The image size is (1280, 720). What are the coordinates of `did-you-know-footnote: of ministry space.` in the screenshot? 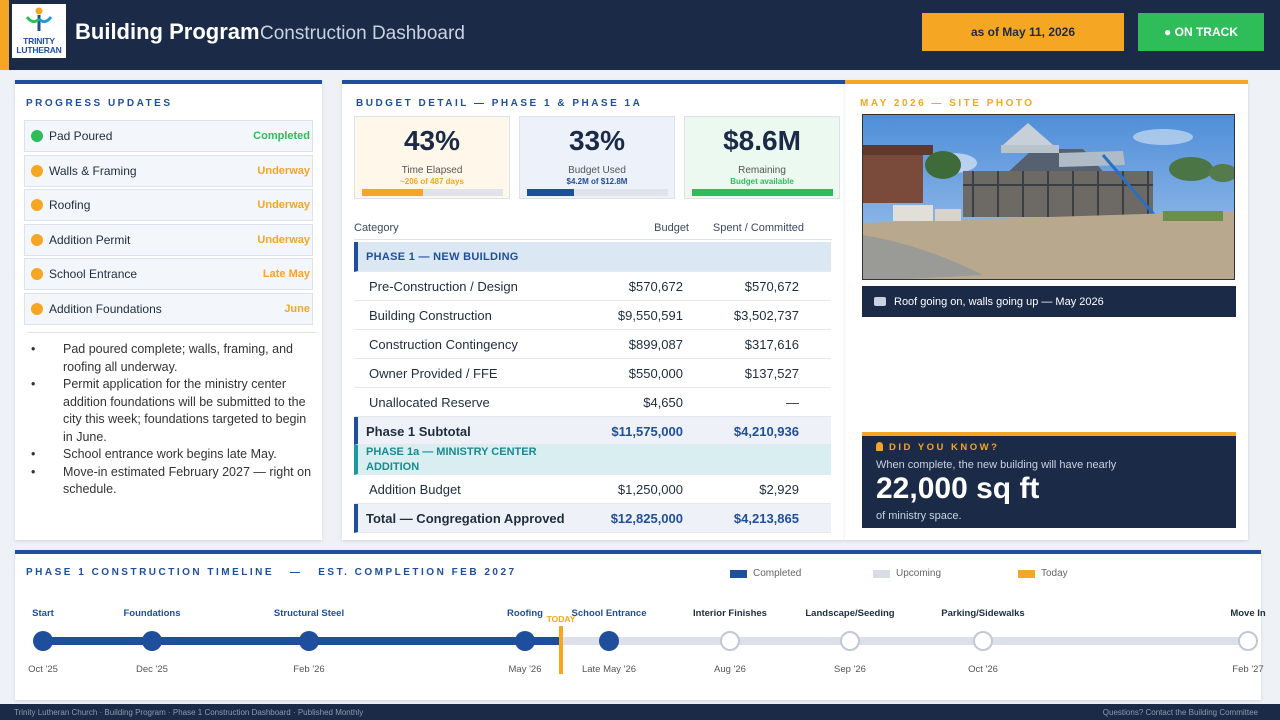 It's located at (919, 516).